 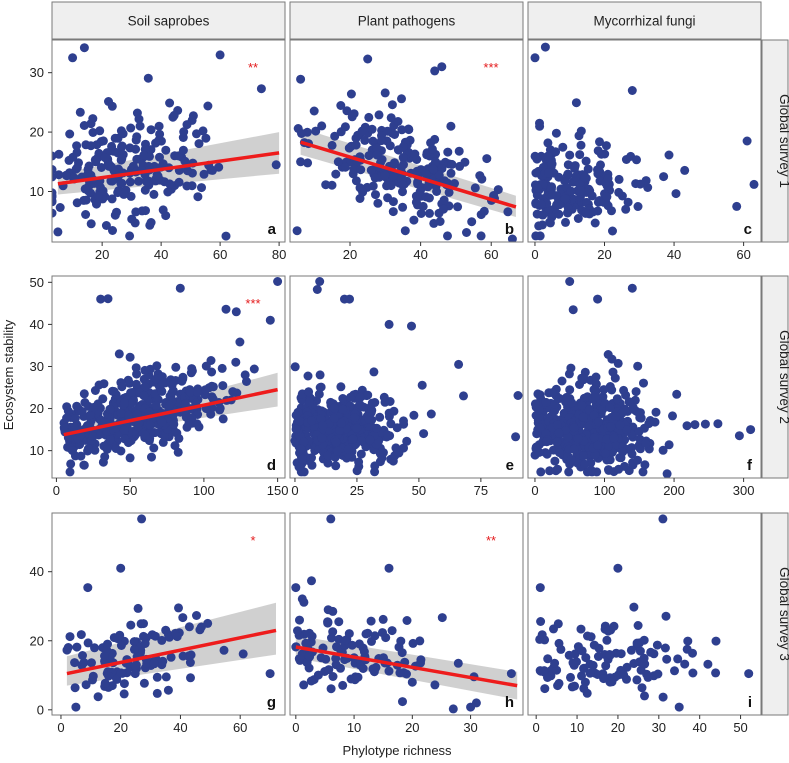 I want to click on x-tick-label: 40, so click(x=699, y=727).